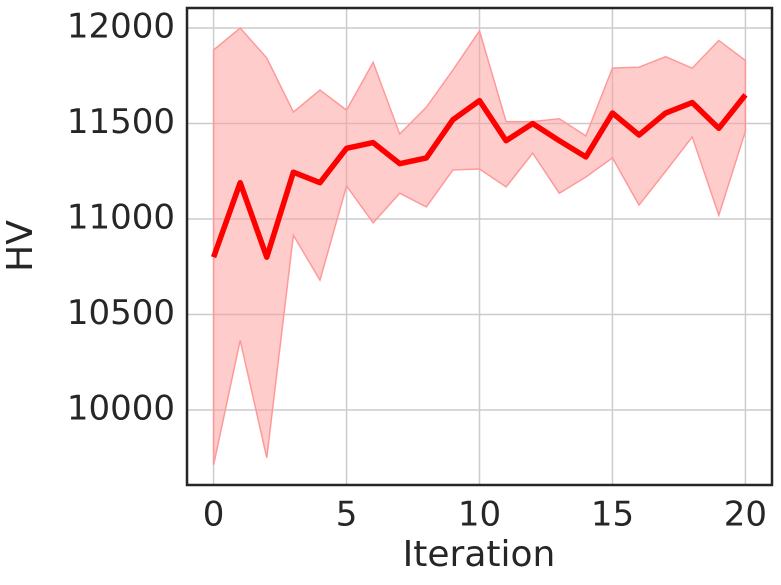  I want to click on y-tick-label: 10000, so click(121, 408).